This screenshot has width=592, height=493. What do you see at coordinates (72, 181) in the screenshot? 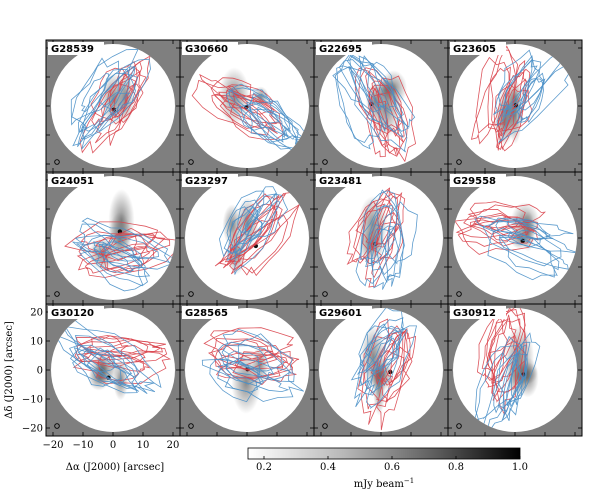
I see `panel-label: G24051` at bounding box center [72, 181].